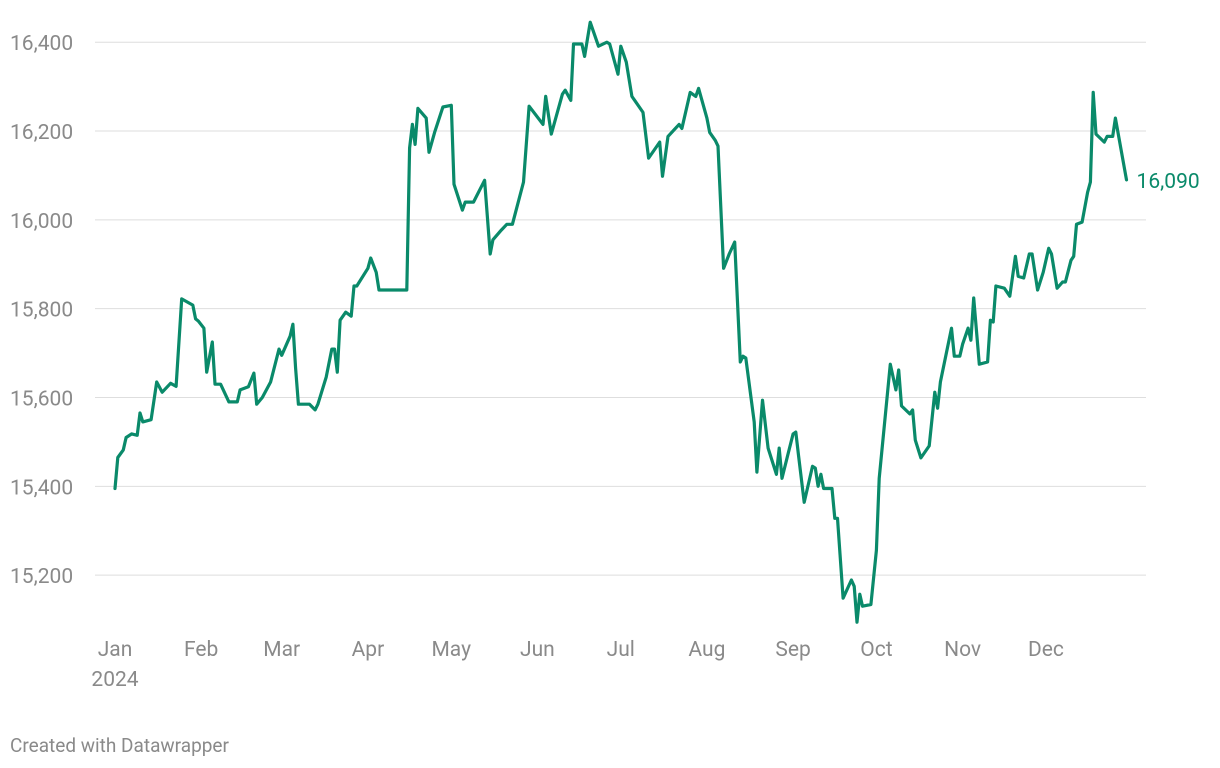 The height and width of the screenshot is (768, 1220). What do you see at coordinates (876, 650) in the screenshot?
I see `x-tick-label: Oct` at bounding box center [876, 650].